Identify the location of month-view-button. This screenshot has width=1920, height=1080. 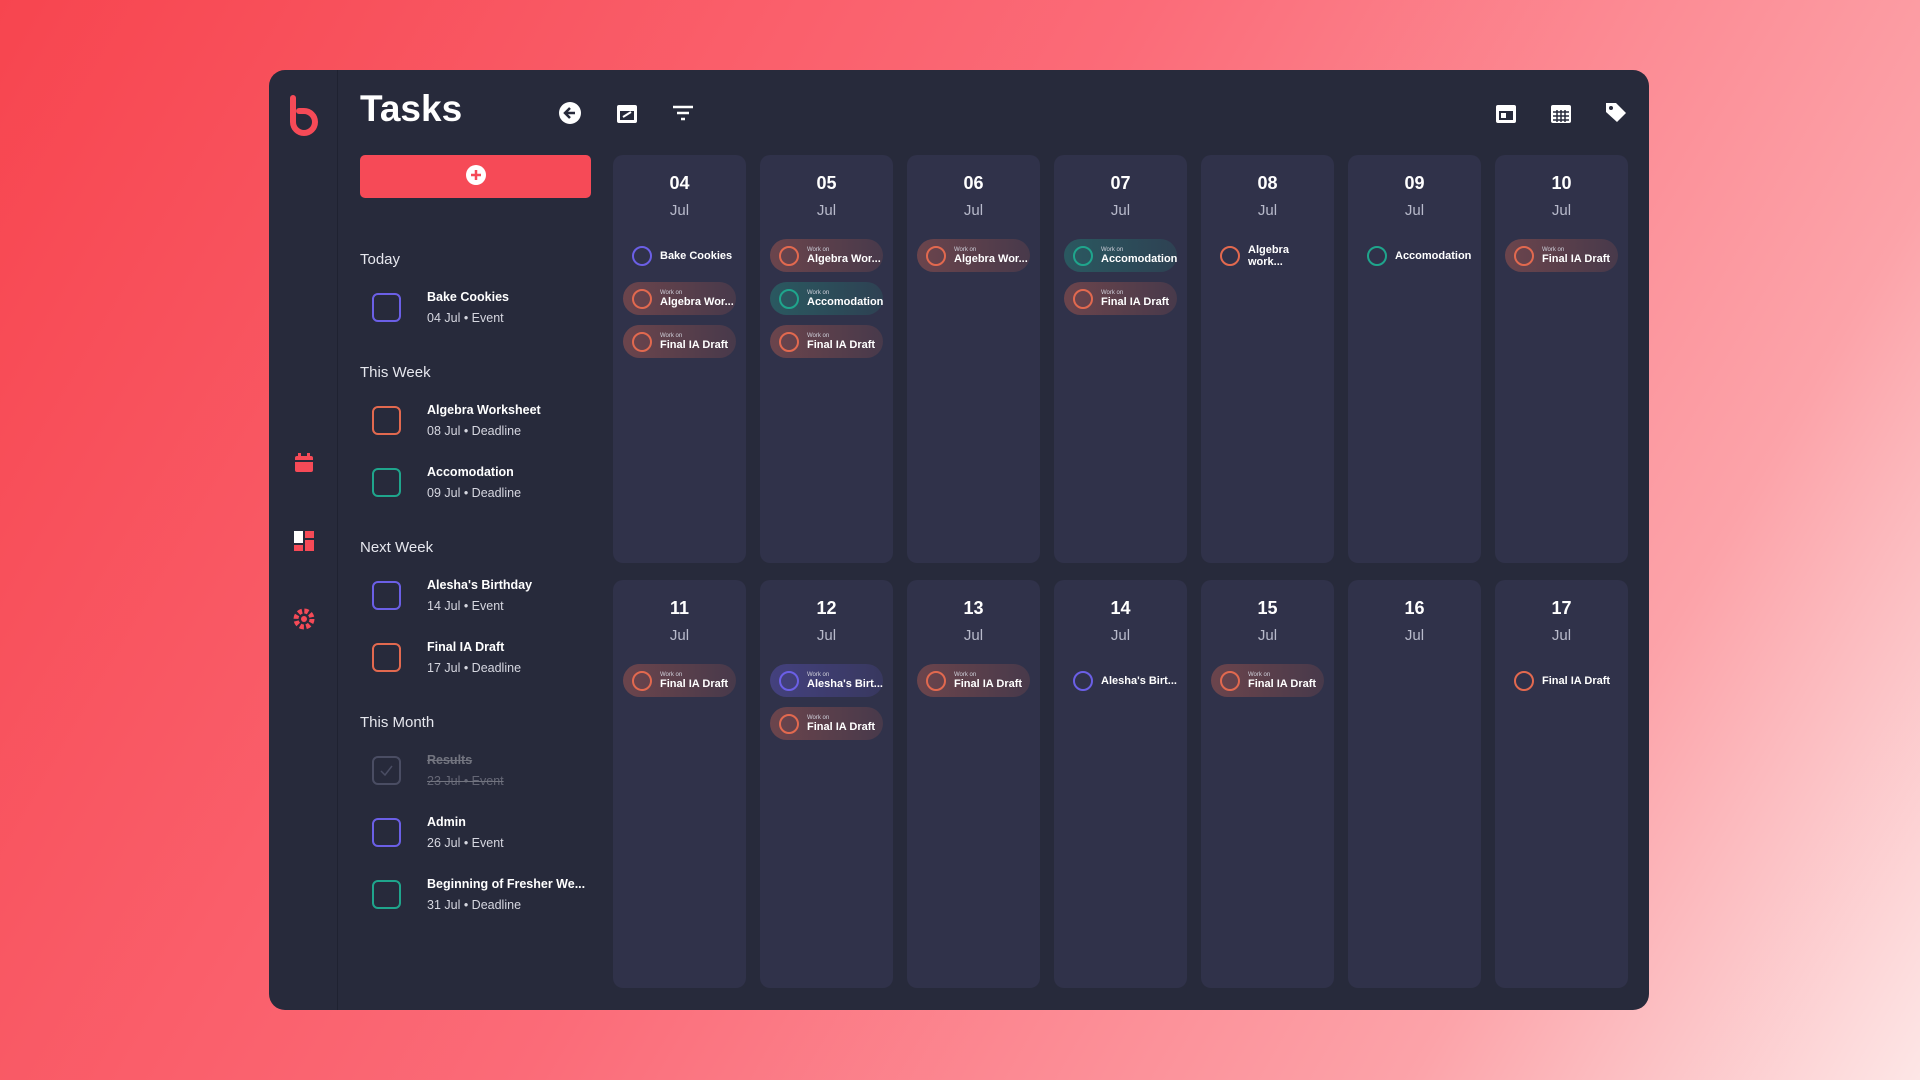
(1561, 113).